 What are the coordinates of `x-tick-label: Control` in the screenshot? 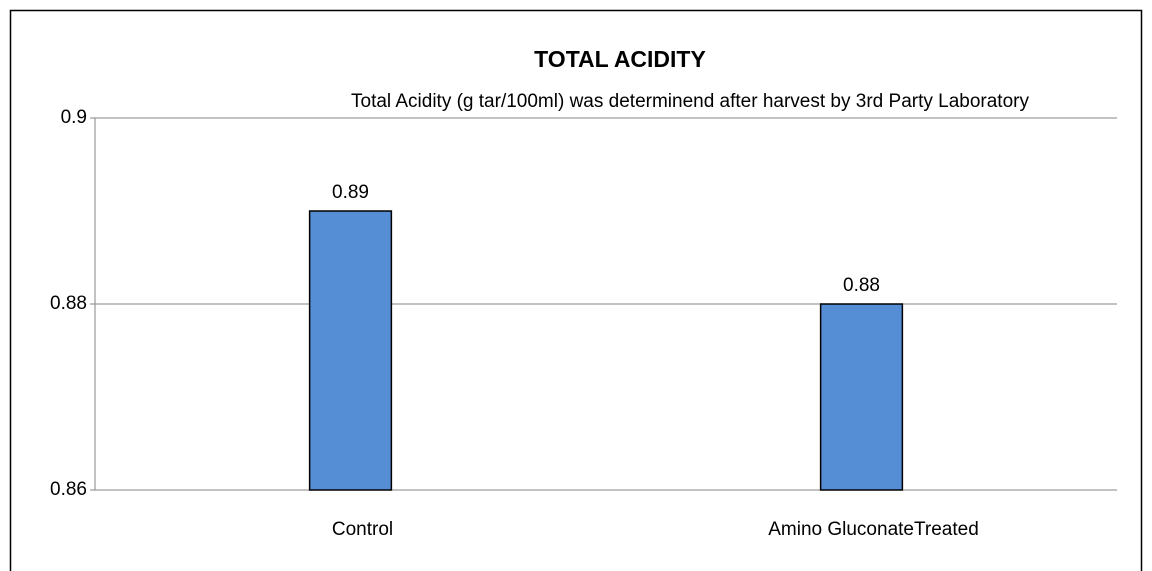 It's located at (362, 529).